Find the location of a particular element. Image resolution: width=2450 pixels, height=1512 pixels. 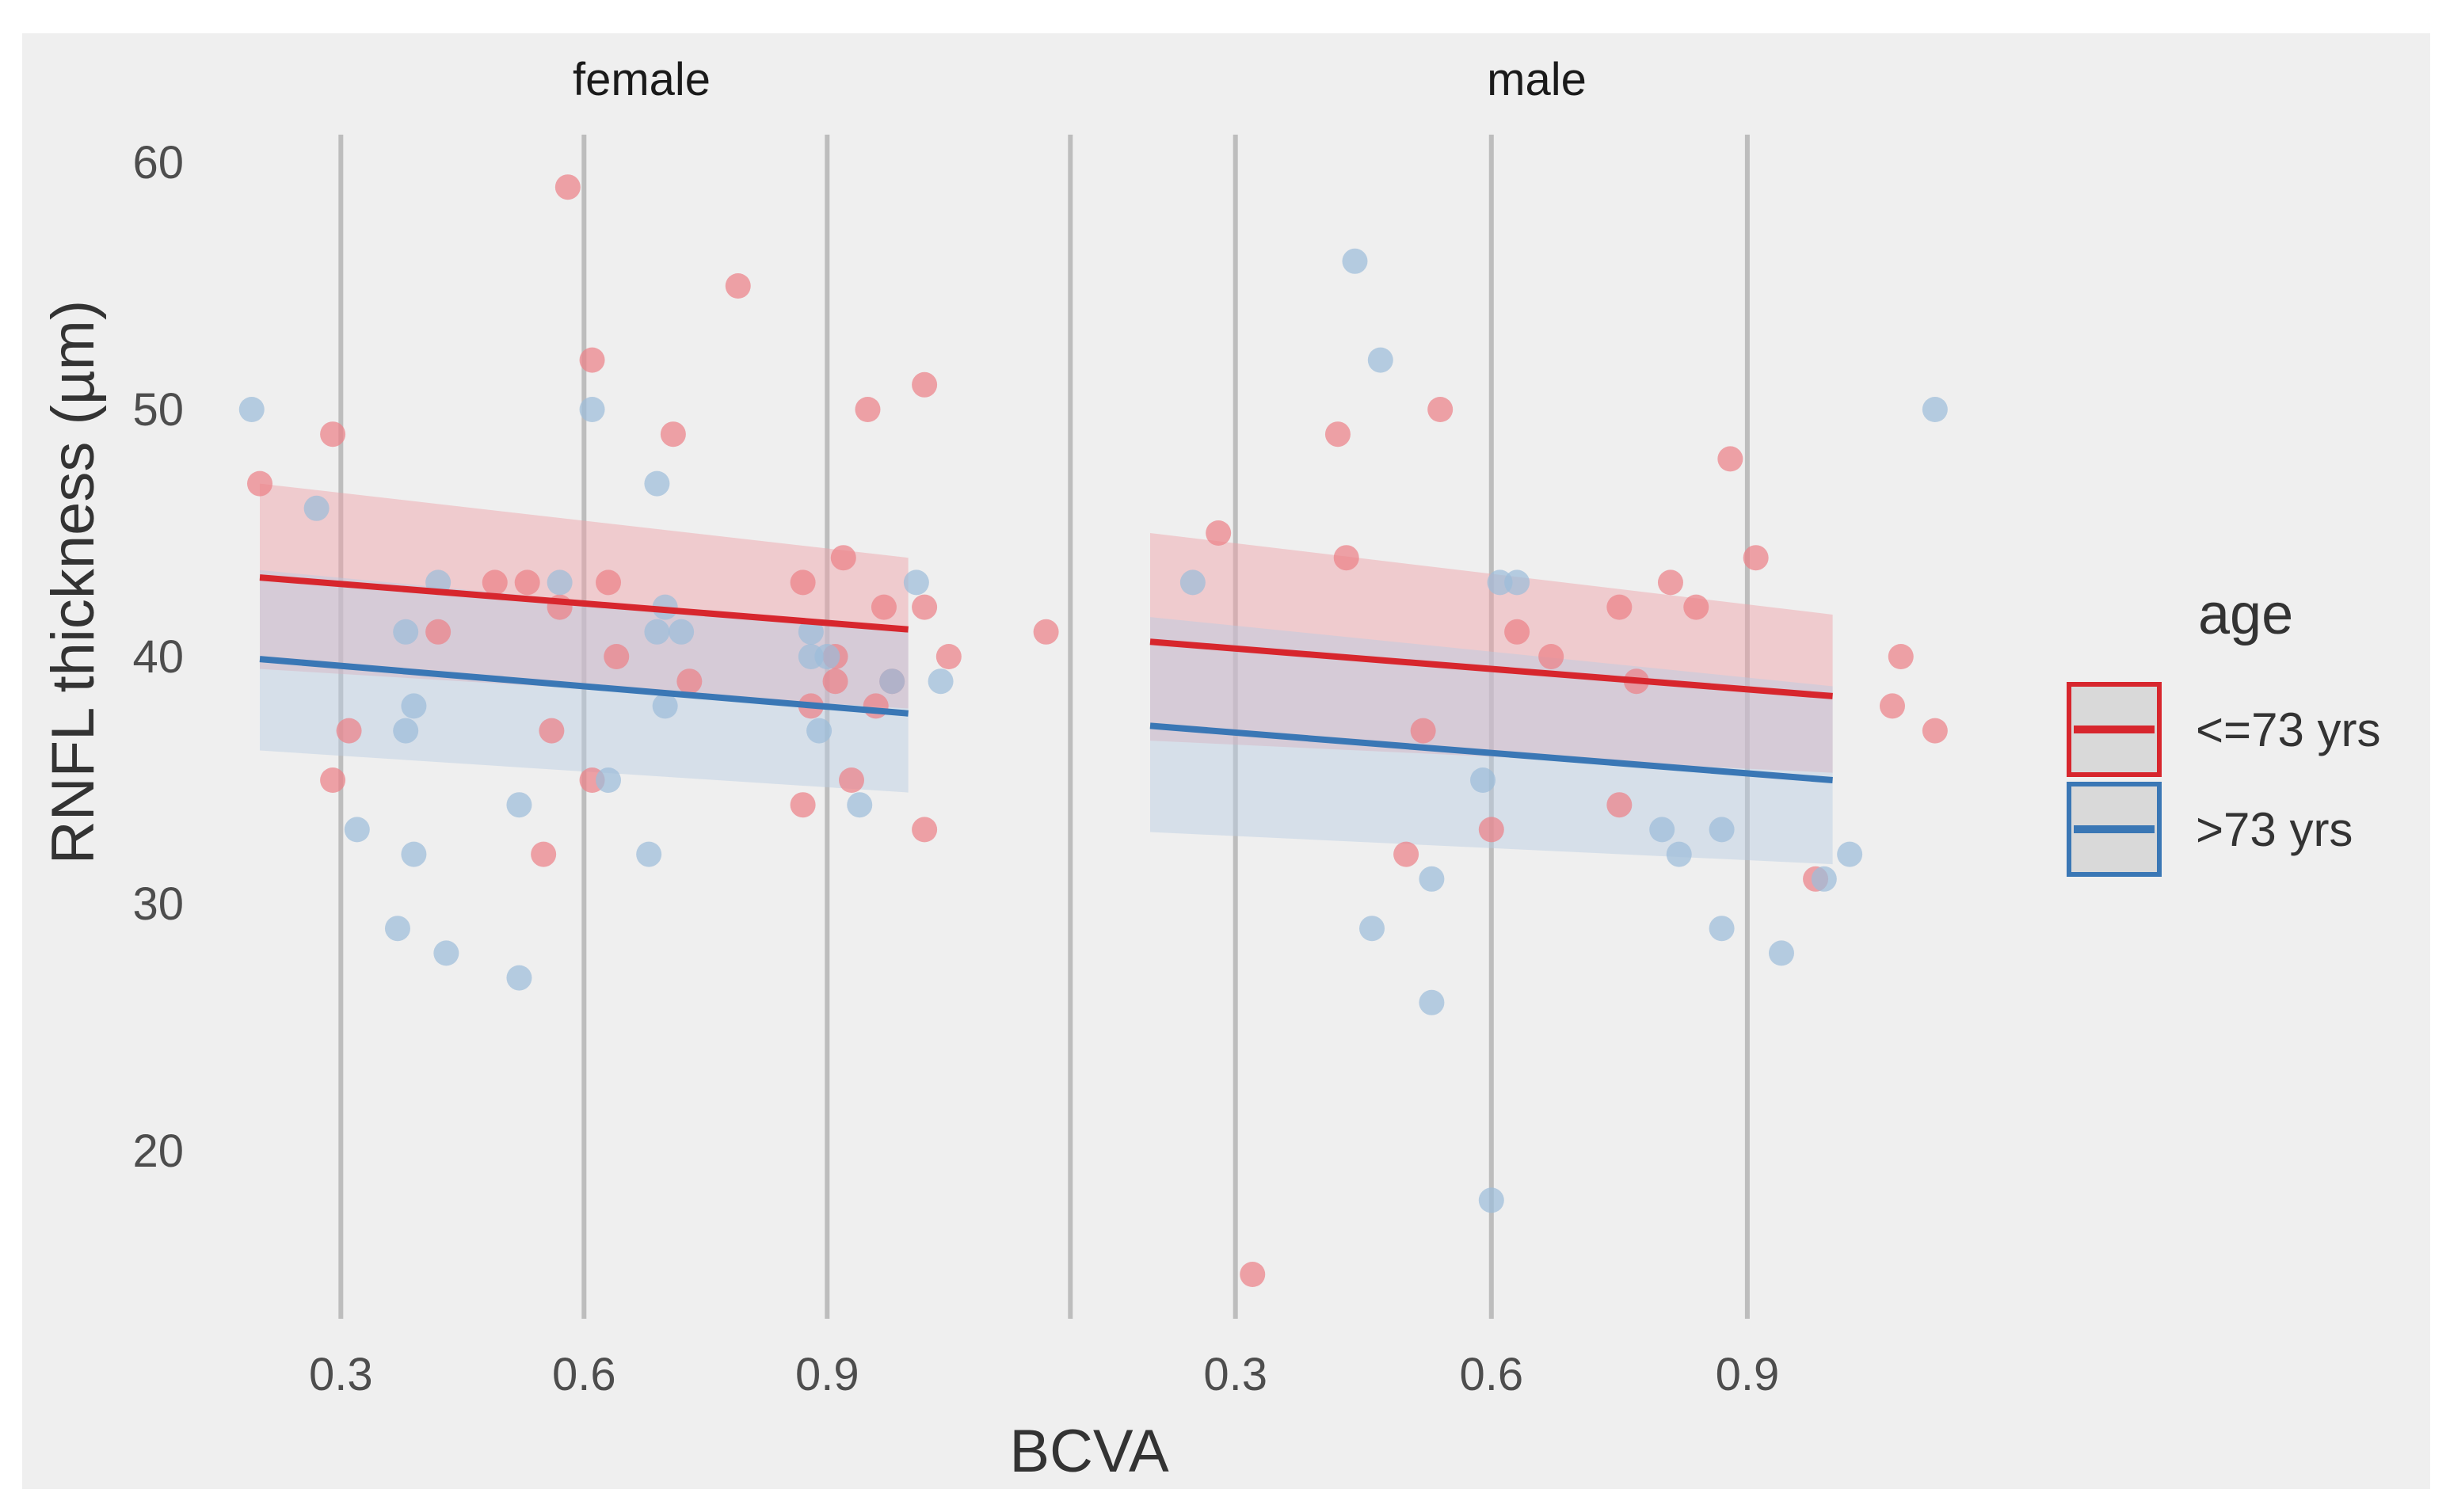

fit-lines is located at coordinates (1046, 678).